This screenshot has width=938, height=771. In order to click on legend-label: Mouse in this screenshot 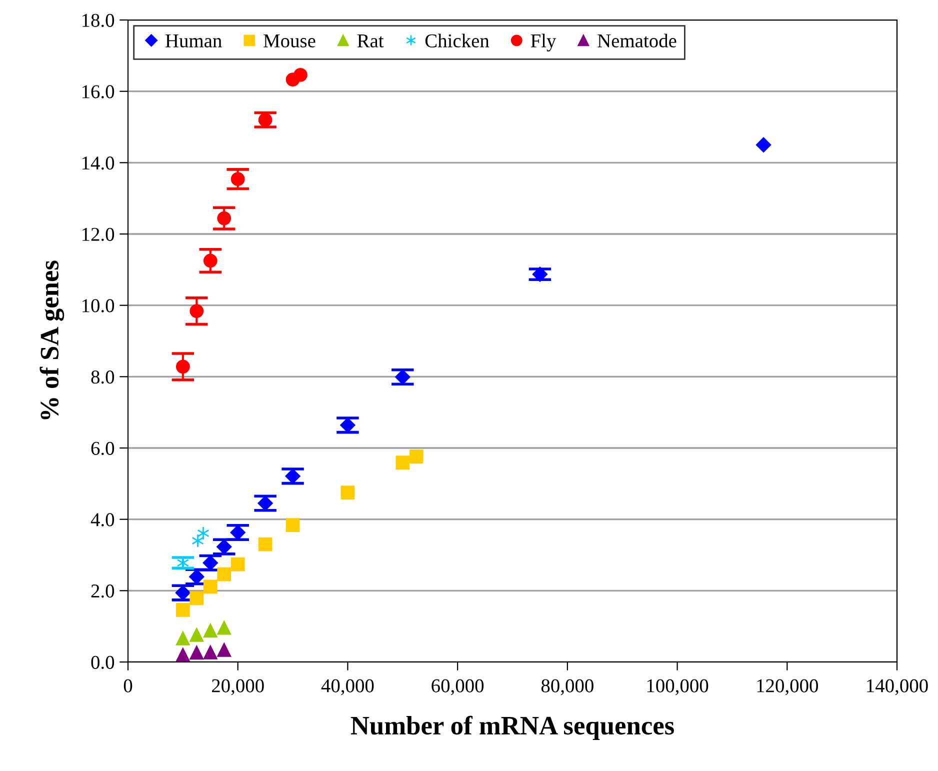, I will do `click(290, 41)`.